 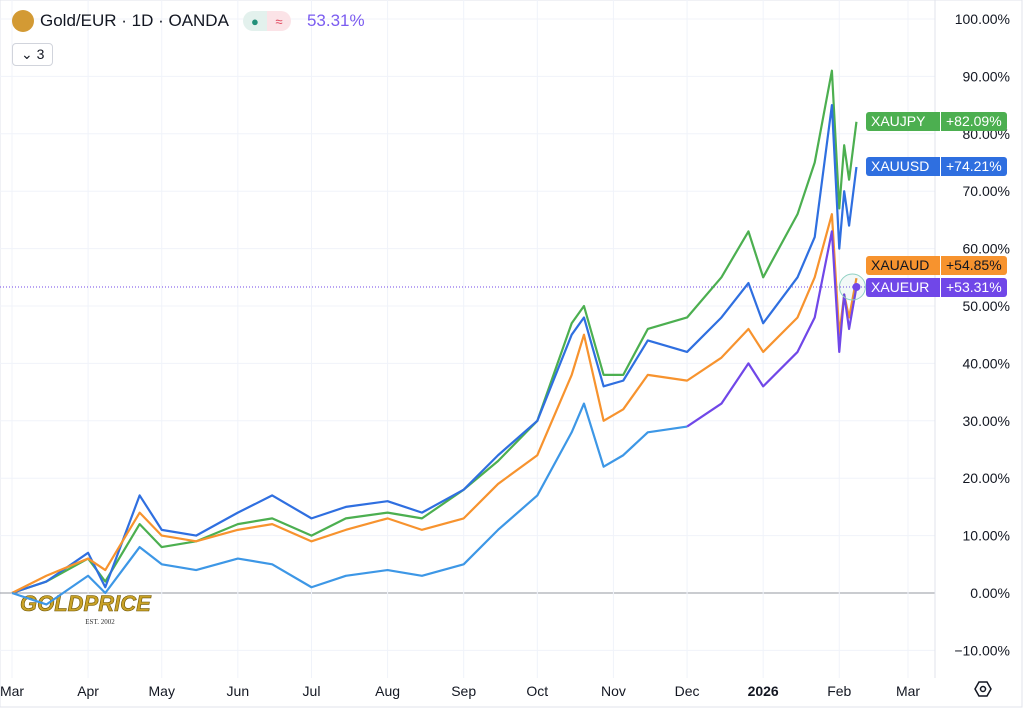 I want to click on series-label-xaujpy: XAUJPY +82.09%, so click(x=936, y=121).